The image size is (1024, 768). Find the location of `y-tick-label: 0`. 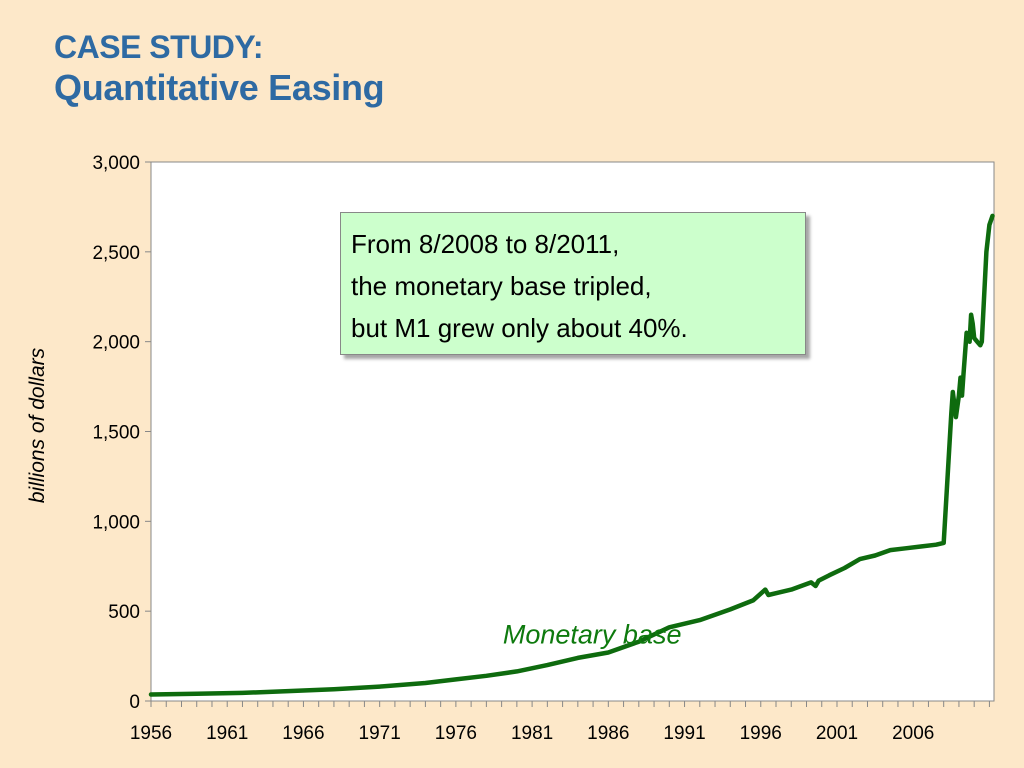

y-tick-label: 0 is located at coordinates (134, 702).